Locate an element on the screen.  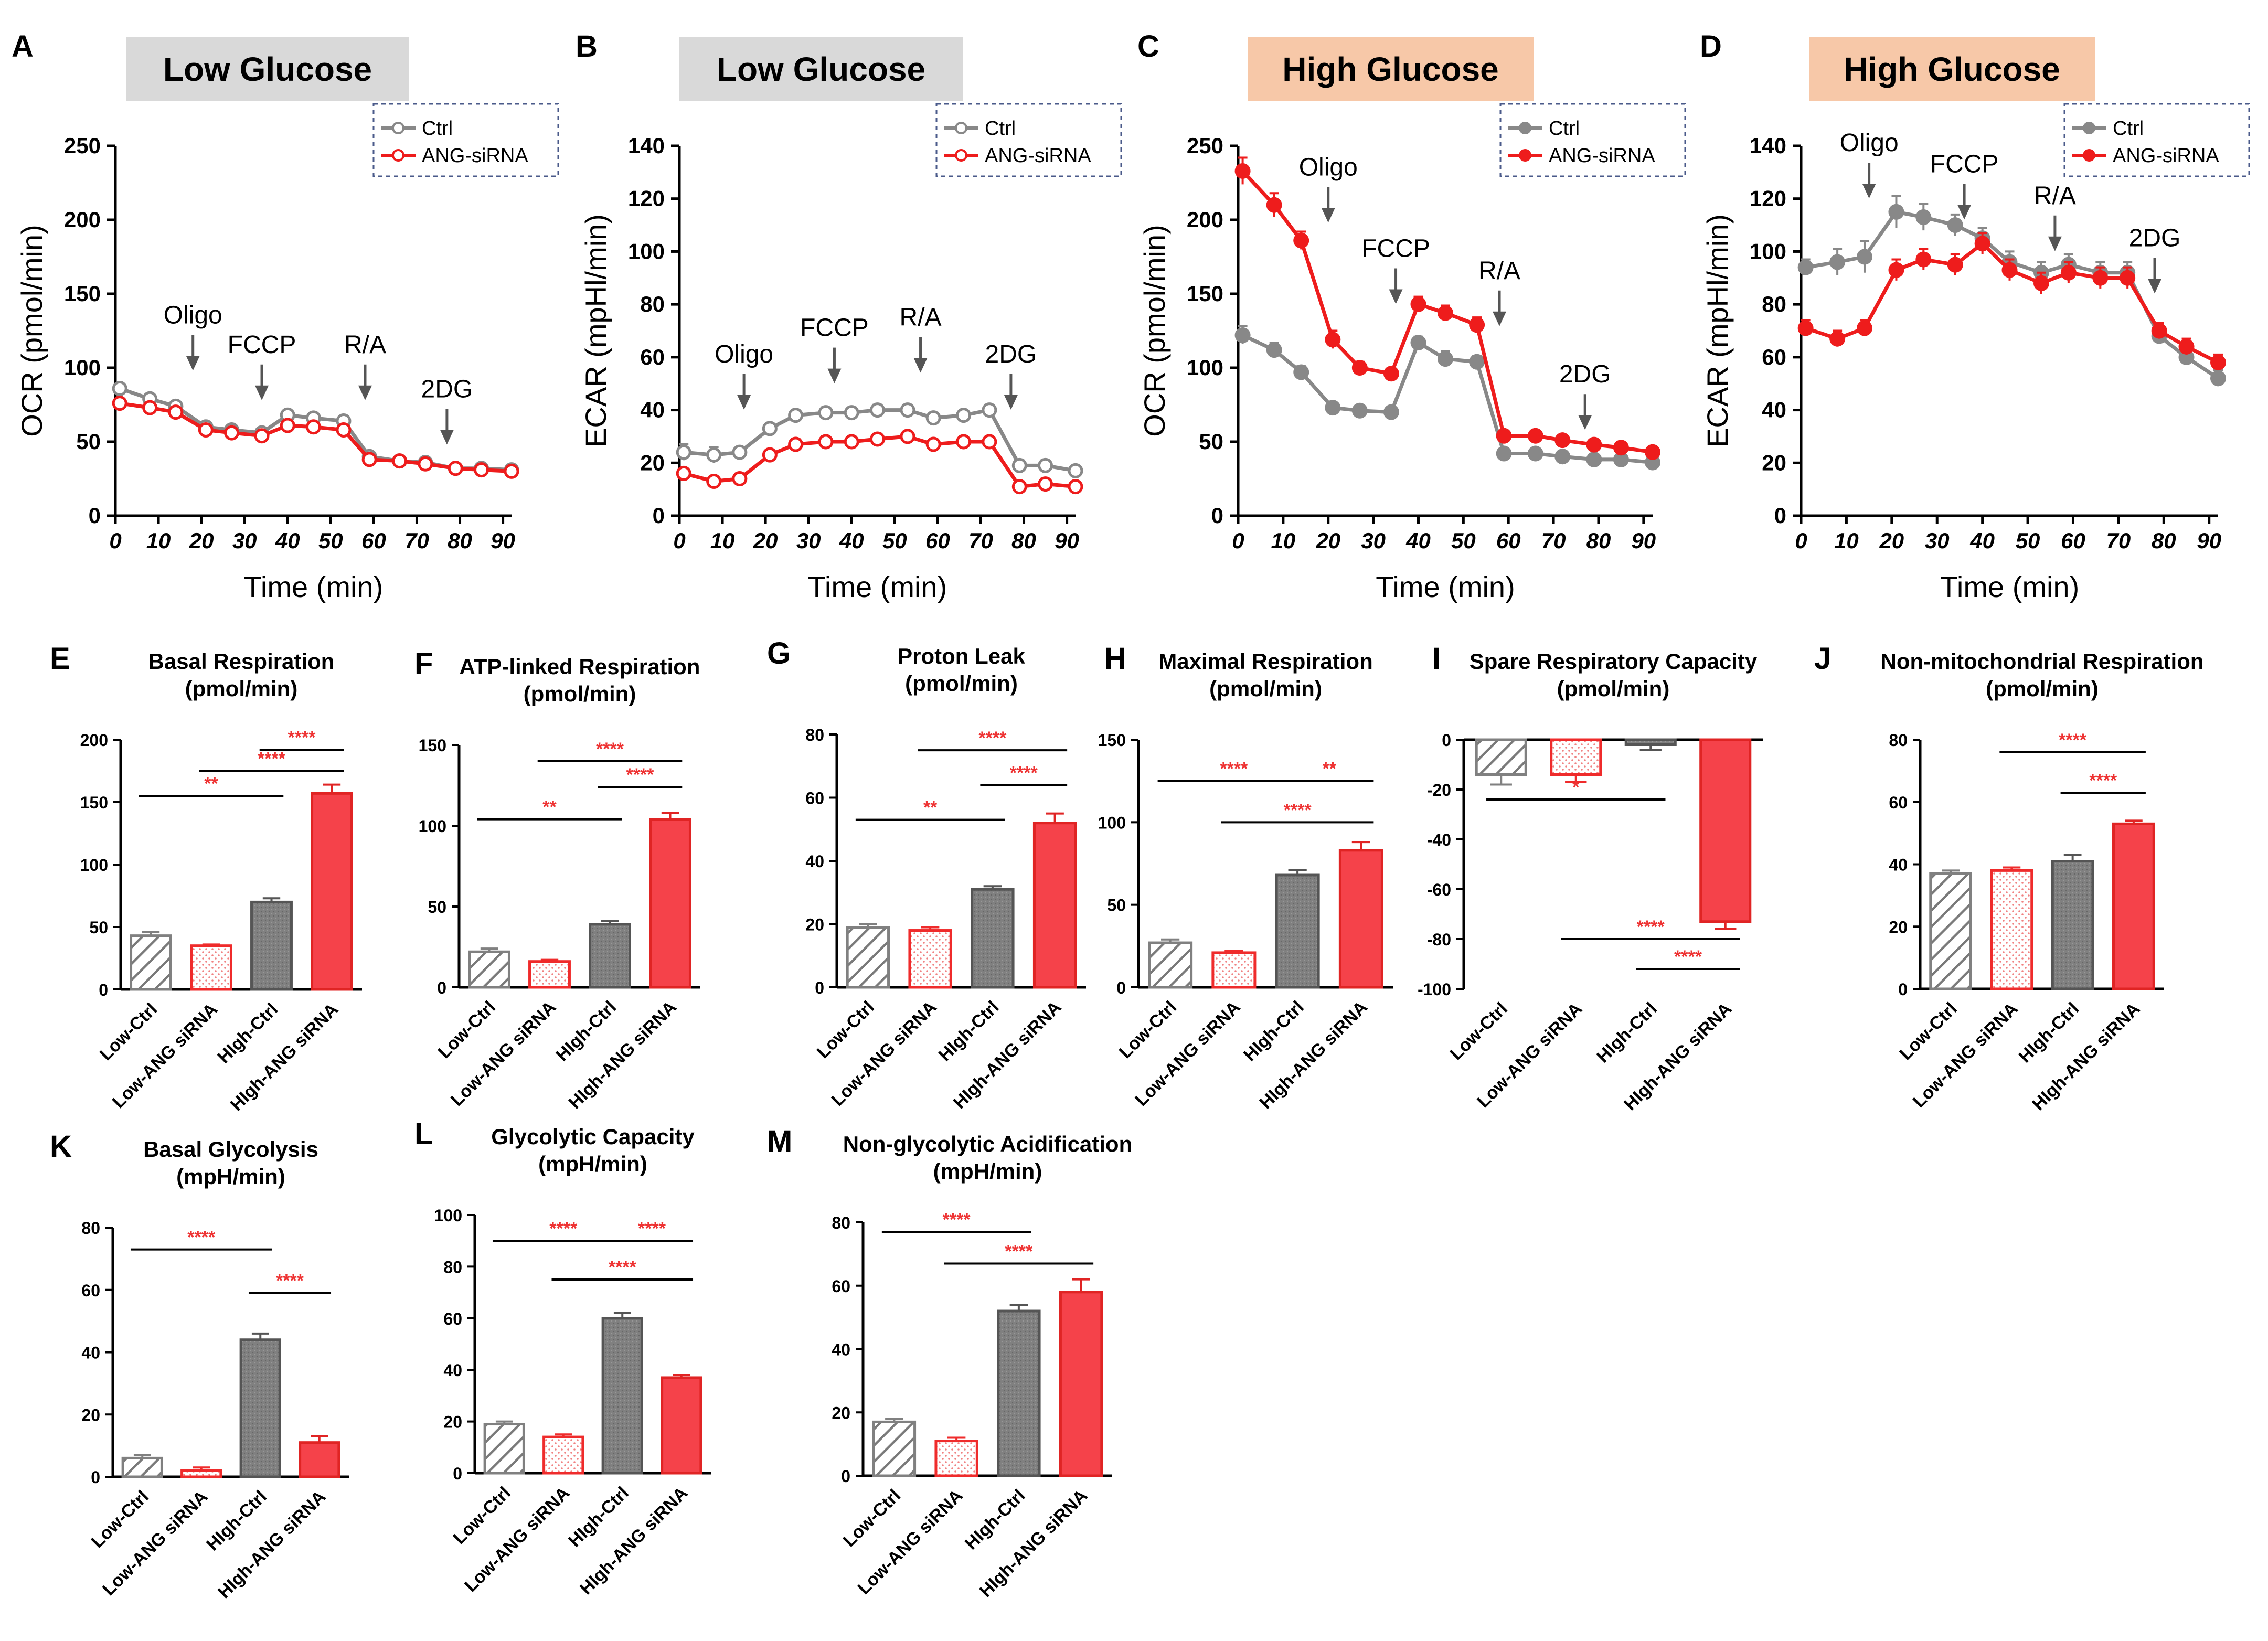
category-label: HIgh-ANG siRNA is located at coordinates (285, 1057).